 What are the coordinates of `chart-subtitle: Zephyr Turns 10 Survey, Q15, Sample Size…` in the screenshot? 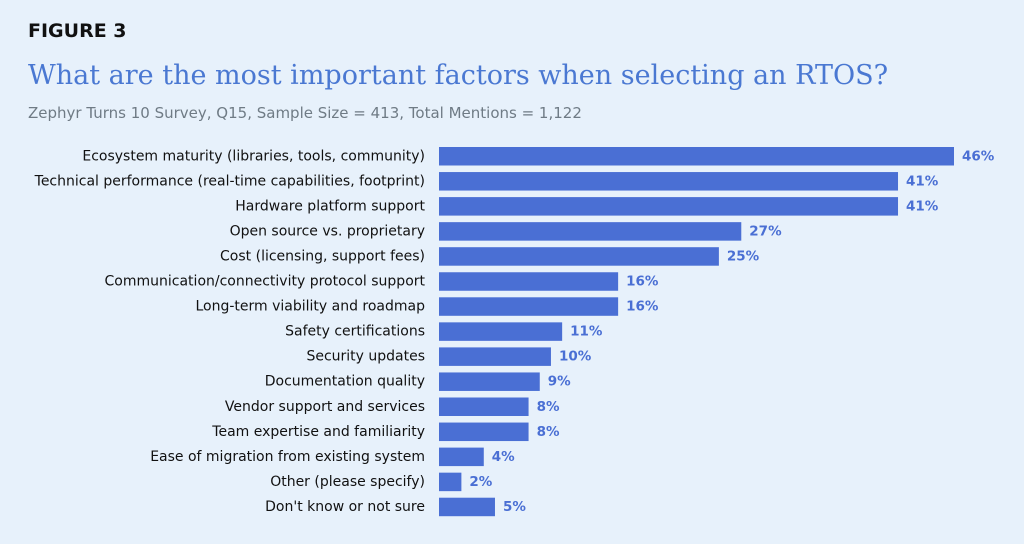 It's located at (305, 113).